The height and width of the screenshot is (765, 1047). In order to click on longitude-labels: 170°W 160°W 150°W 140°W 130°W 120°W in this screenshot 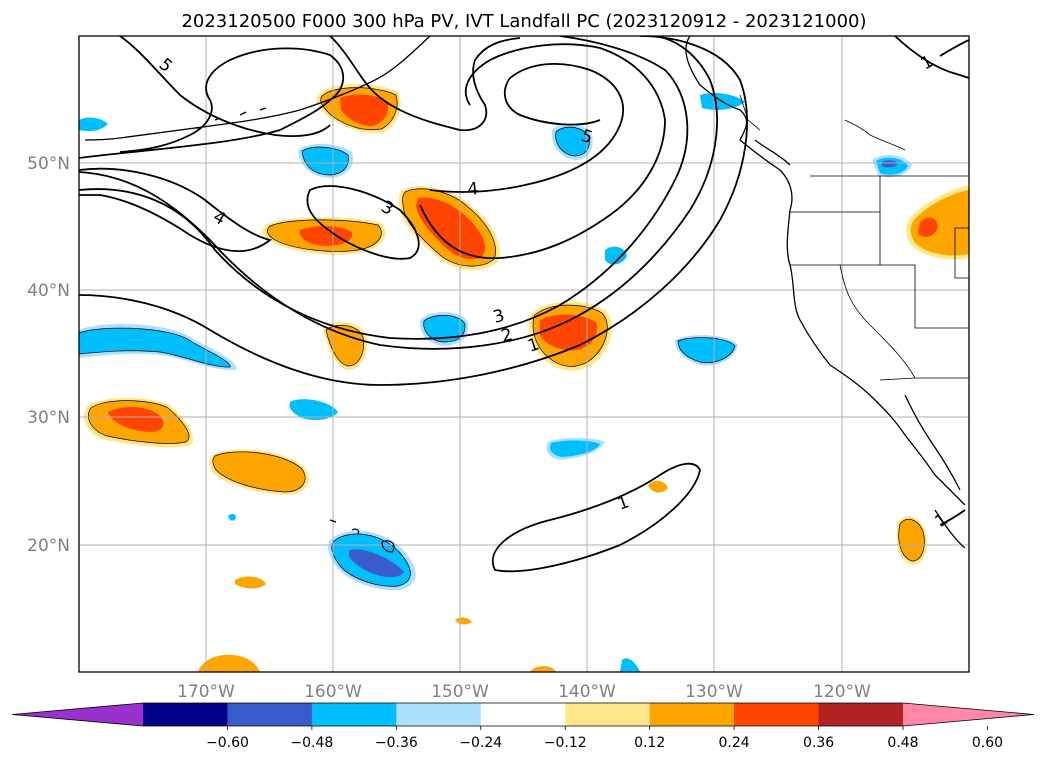, I will do `click(524, 692)`.